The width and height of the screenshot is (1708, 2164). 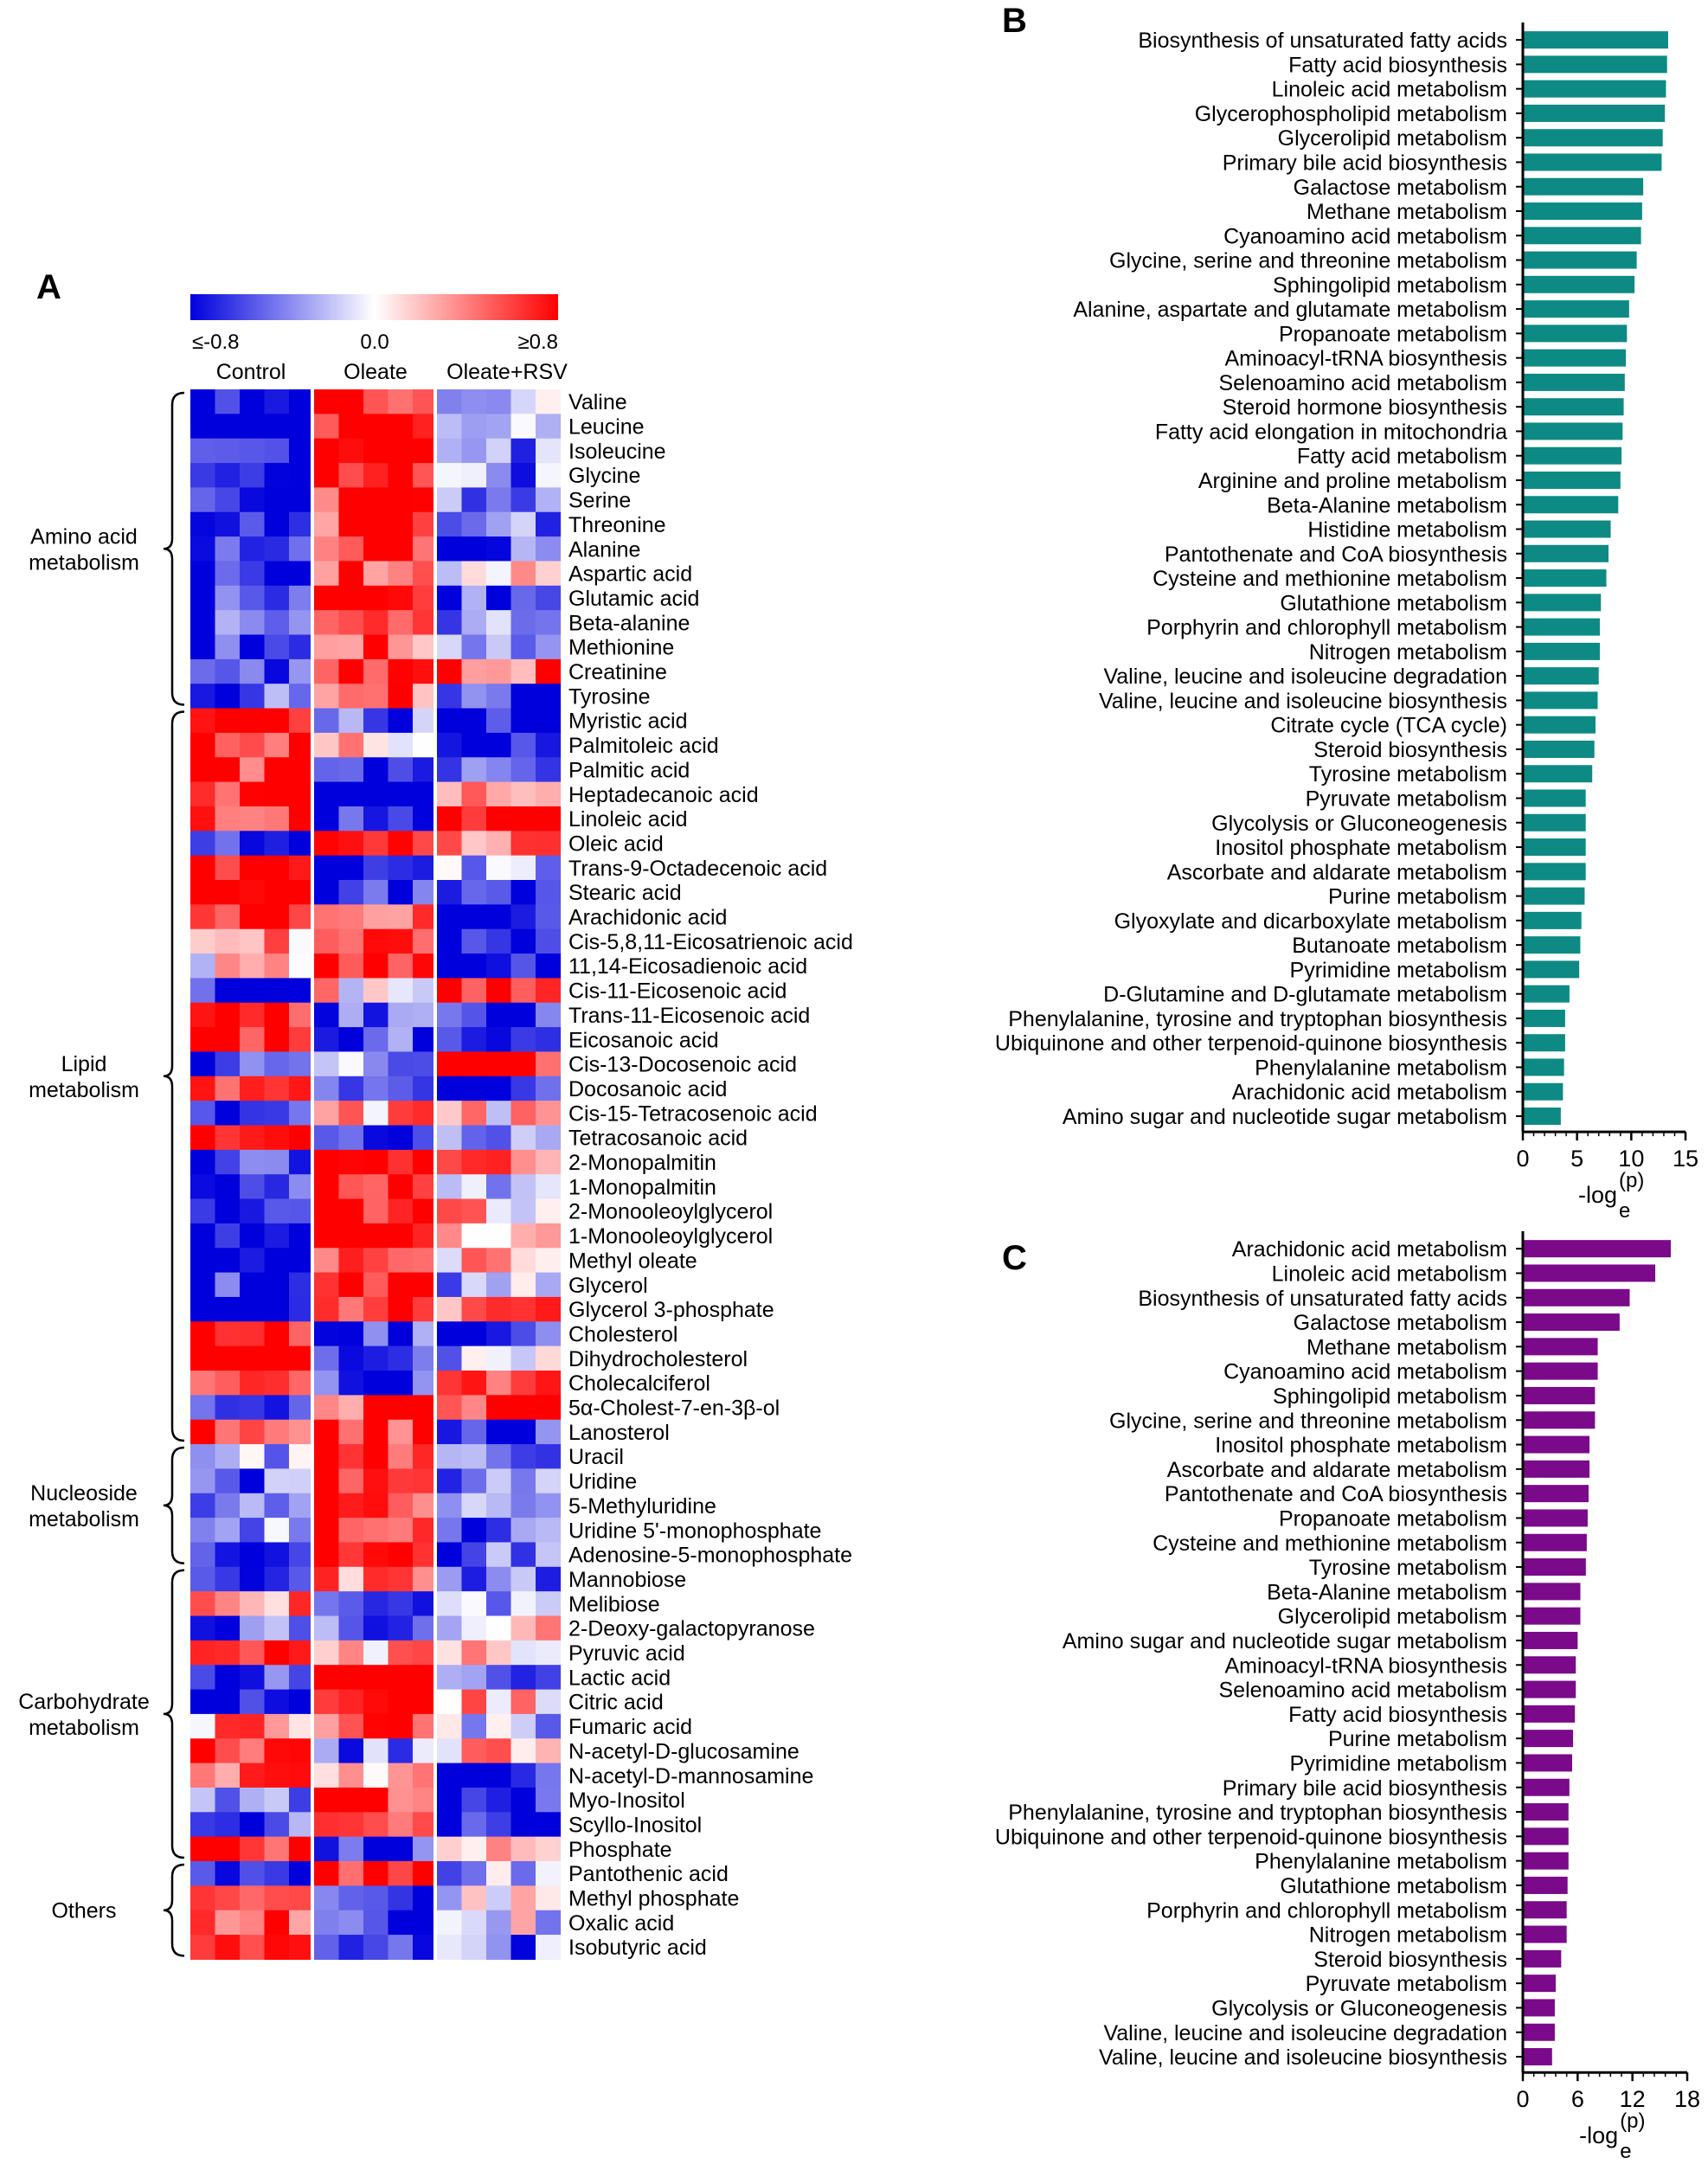 I want to click on chart-c-bar-glycine-serine-and-threonine-metabolism, so click(x=1560, y=1420).